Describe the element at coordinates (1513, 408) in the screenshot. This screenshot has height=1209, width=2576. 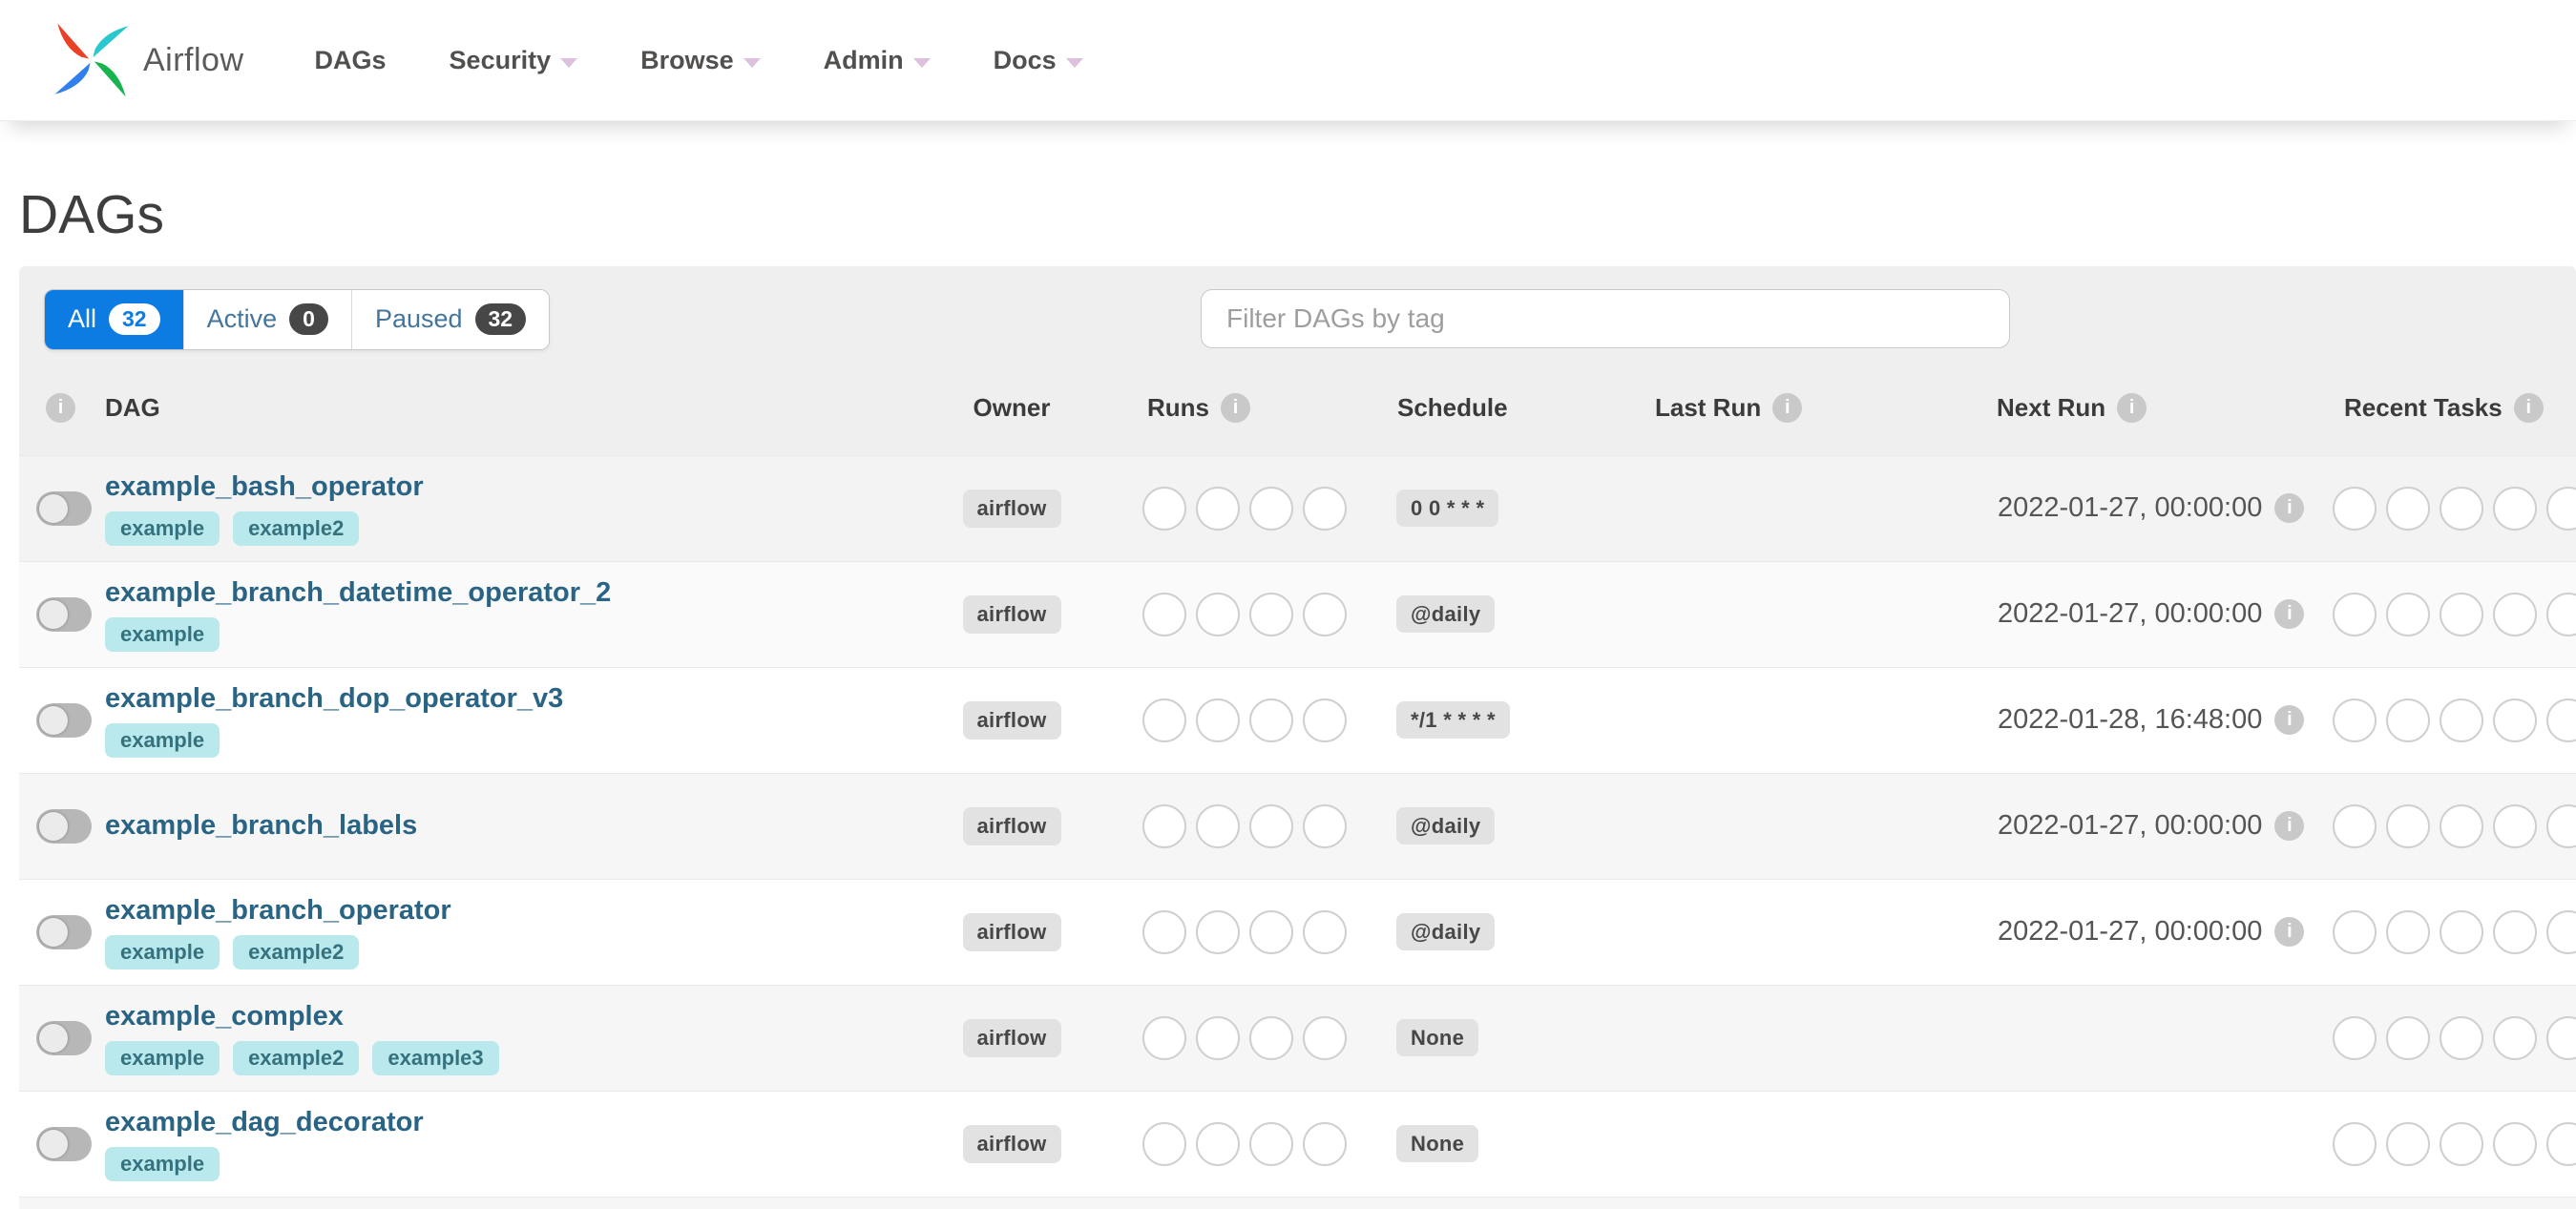
I see `col-header-schedule: Schedule` at that location.